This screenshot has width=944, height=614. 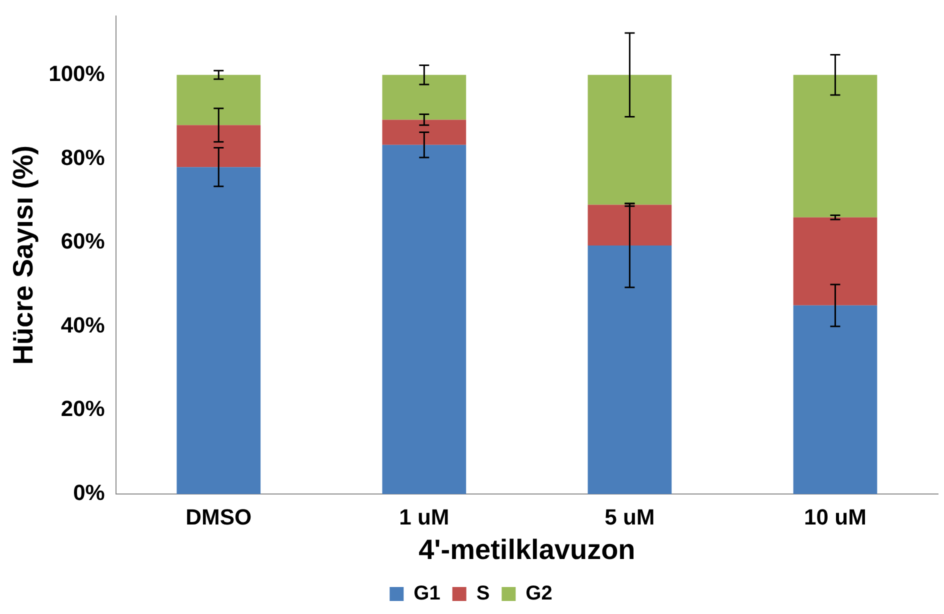 What do you see at coordinates (527, 549) in the screenshot?
I see `x-axis-title: 4'-metilklavuzon` at bounding box center [527, 549].